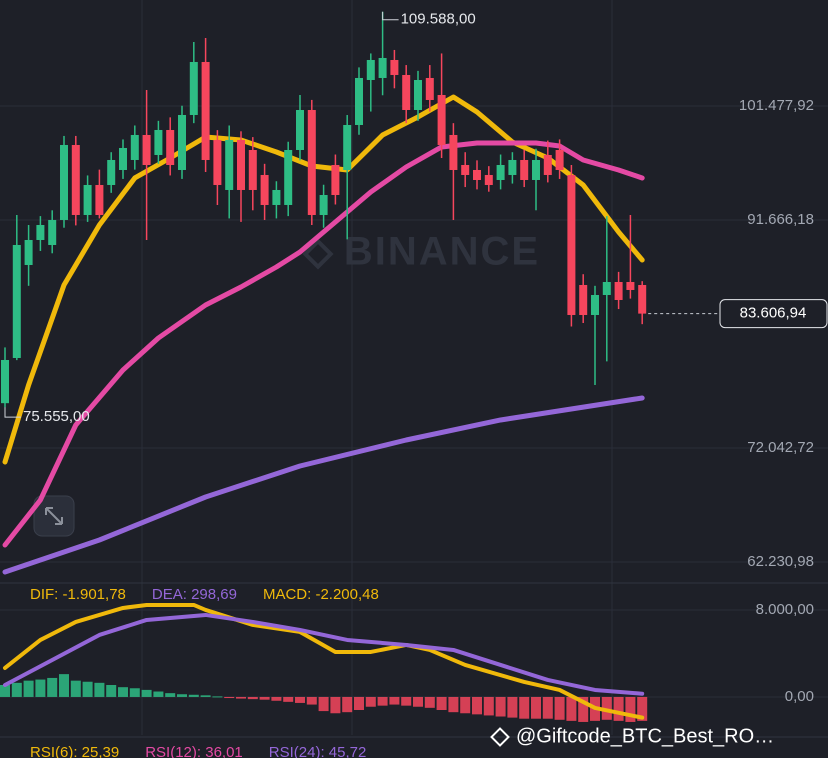  What do you see at coordinates (318, 254) in the screenshot?
I see `watermark-logo` at bounding box center [318, 254].